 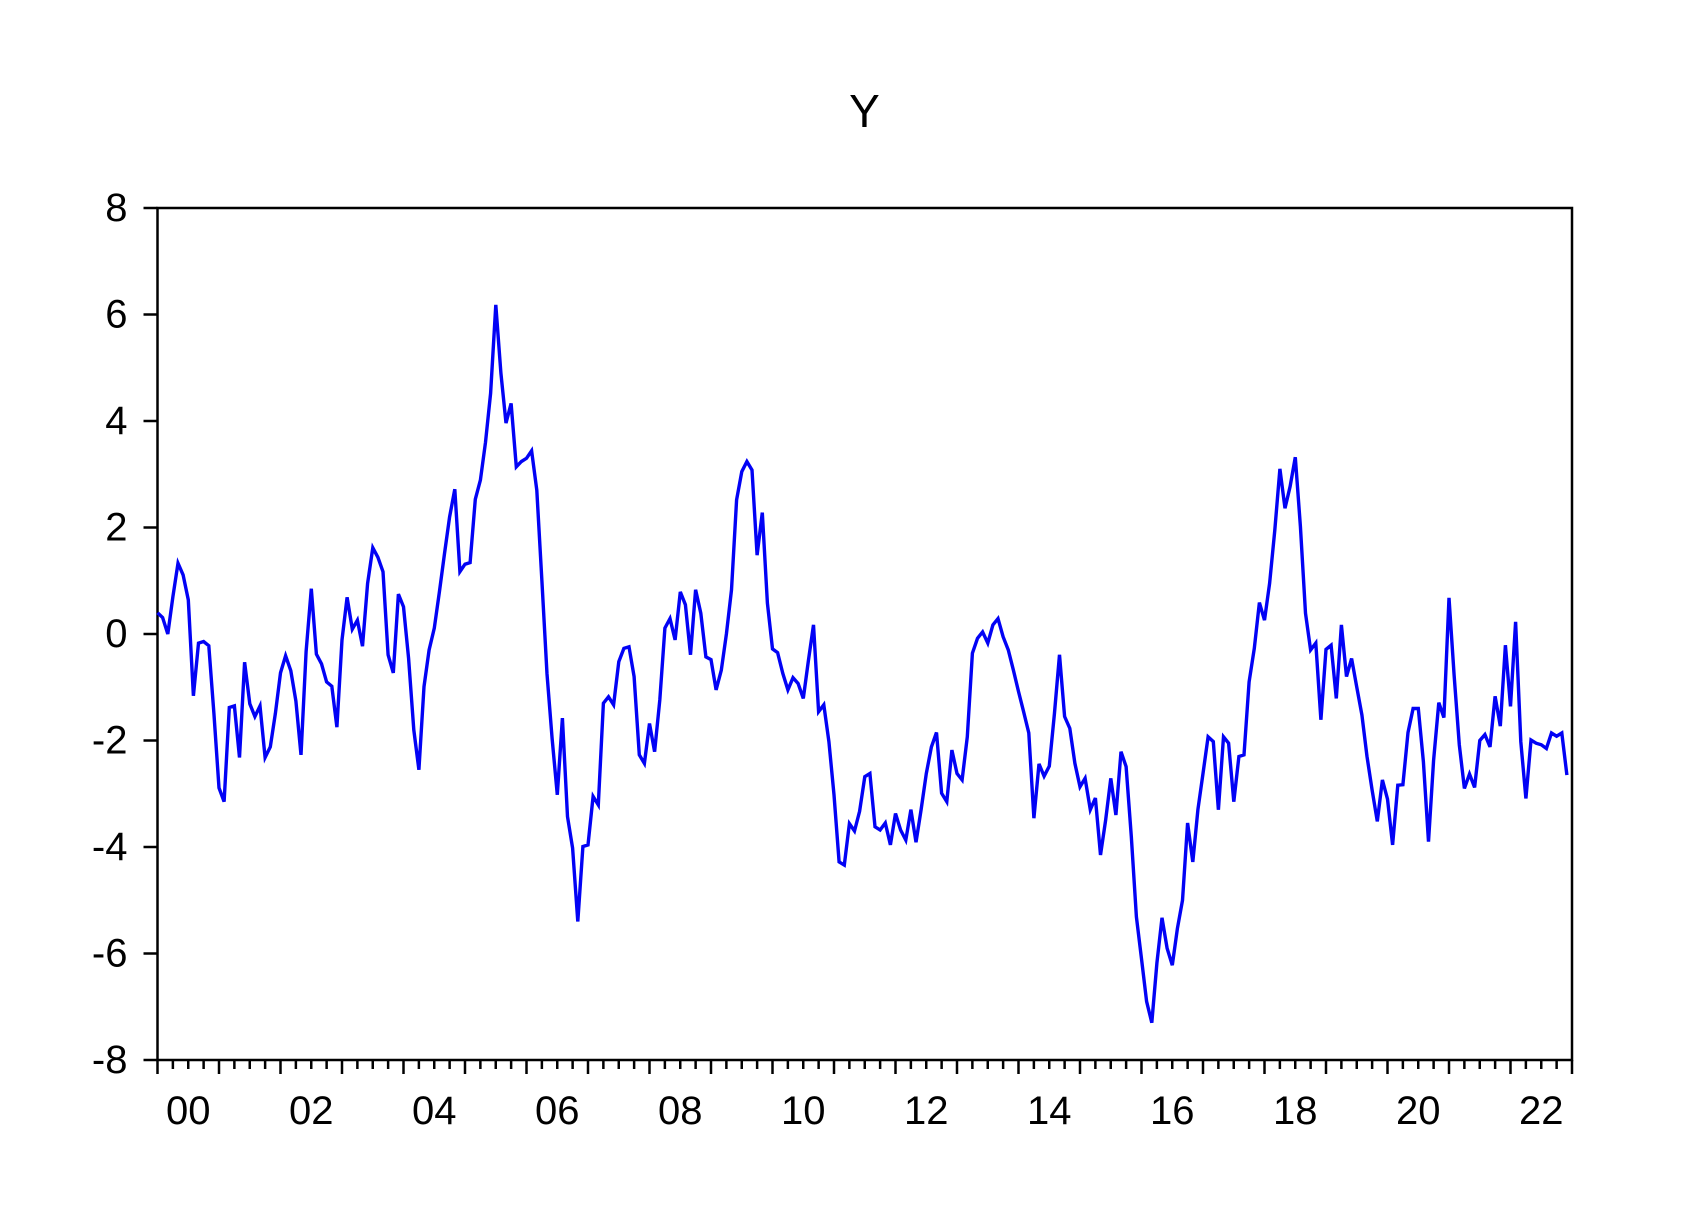 I want to click on x-tick-label: 16, so click(x=1172, y=1111).